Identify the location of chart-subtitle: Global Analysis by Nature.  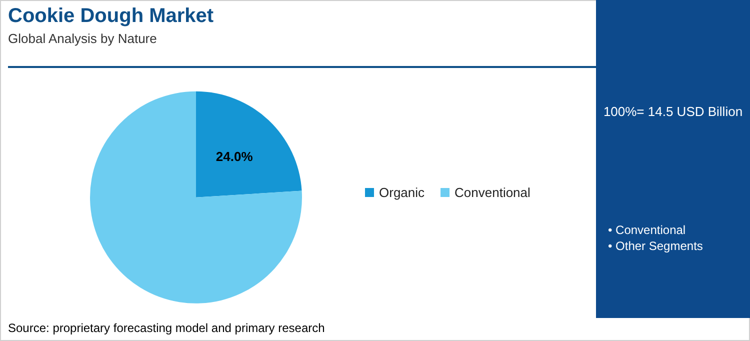
(82, 38).